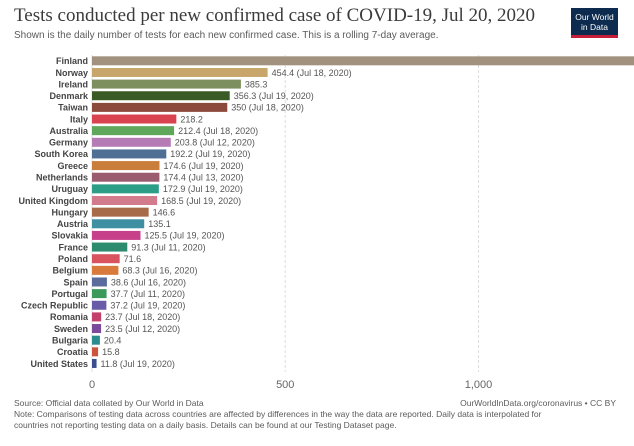  I want to click on value-label: 385.3, so click(256, 84).